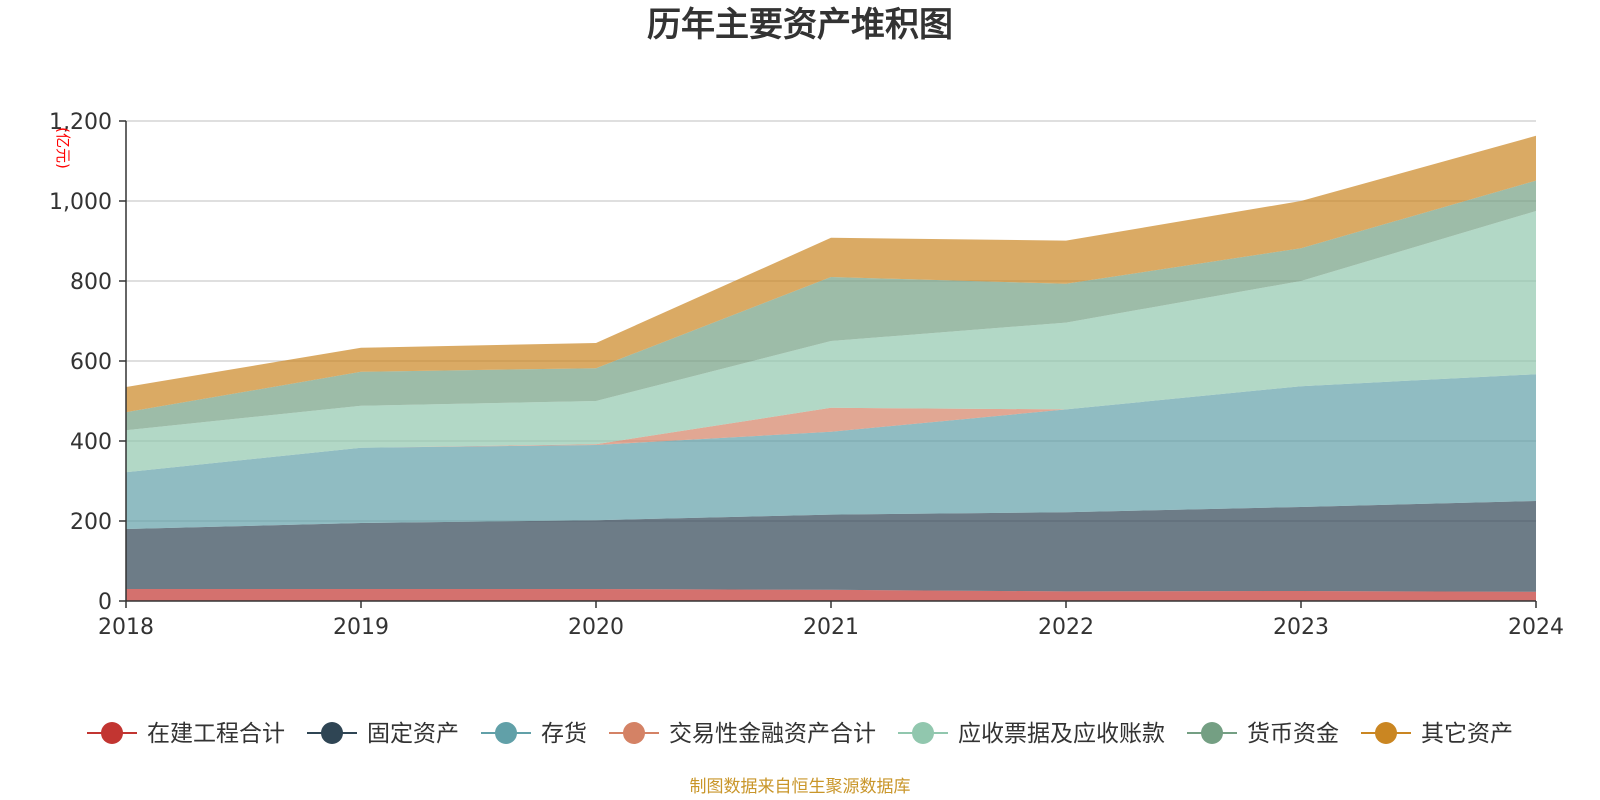 This screenshot has width=1600, height=800. I want to click on legend-label: 其它资产, so click(1467, 734).